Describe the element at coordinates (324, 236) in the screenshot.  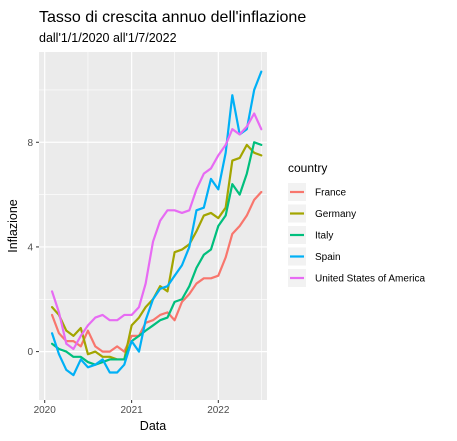
I see `legend-label: Italy` at that location.